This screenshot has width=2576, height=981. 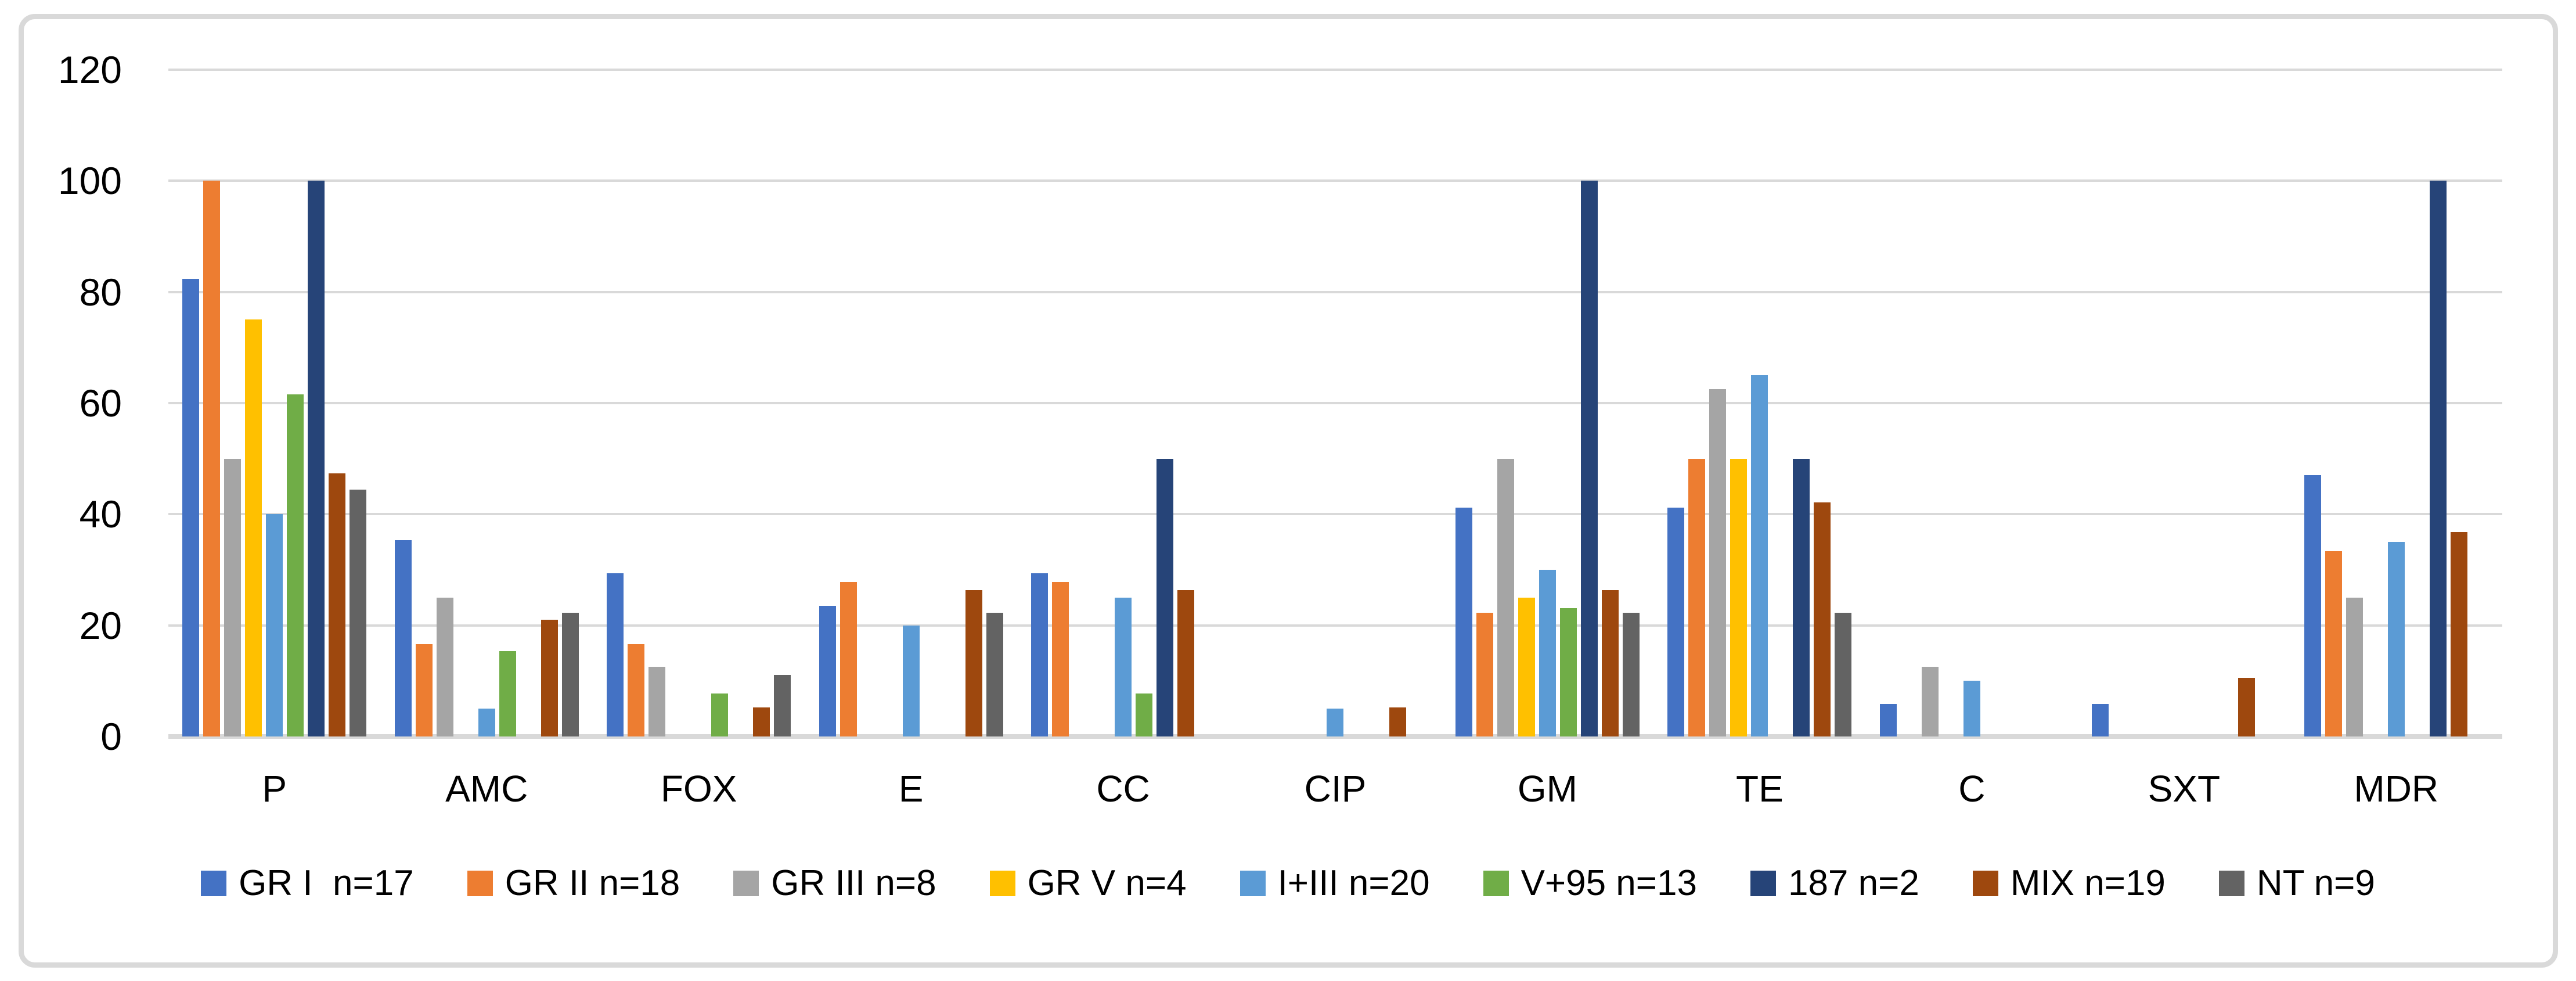 What do you see at coordinates (1853, 883) in the screenshot?
I see `legend-label: 187 n=2` at bounding box center [1853, 883].